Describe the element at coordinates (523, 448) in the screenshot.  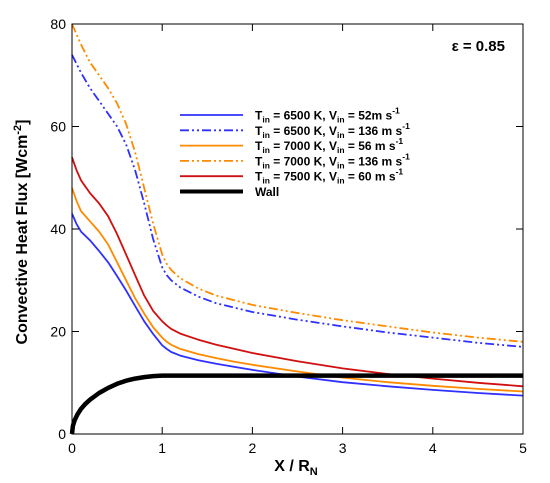
I see `x-tick-label: 5` at that location.